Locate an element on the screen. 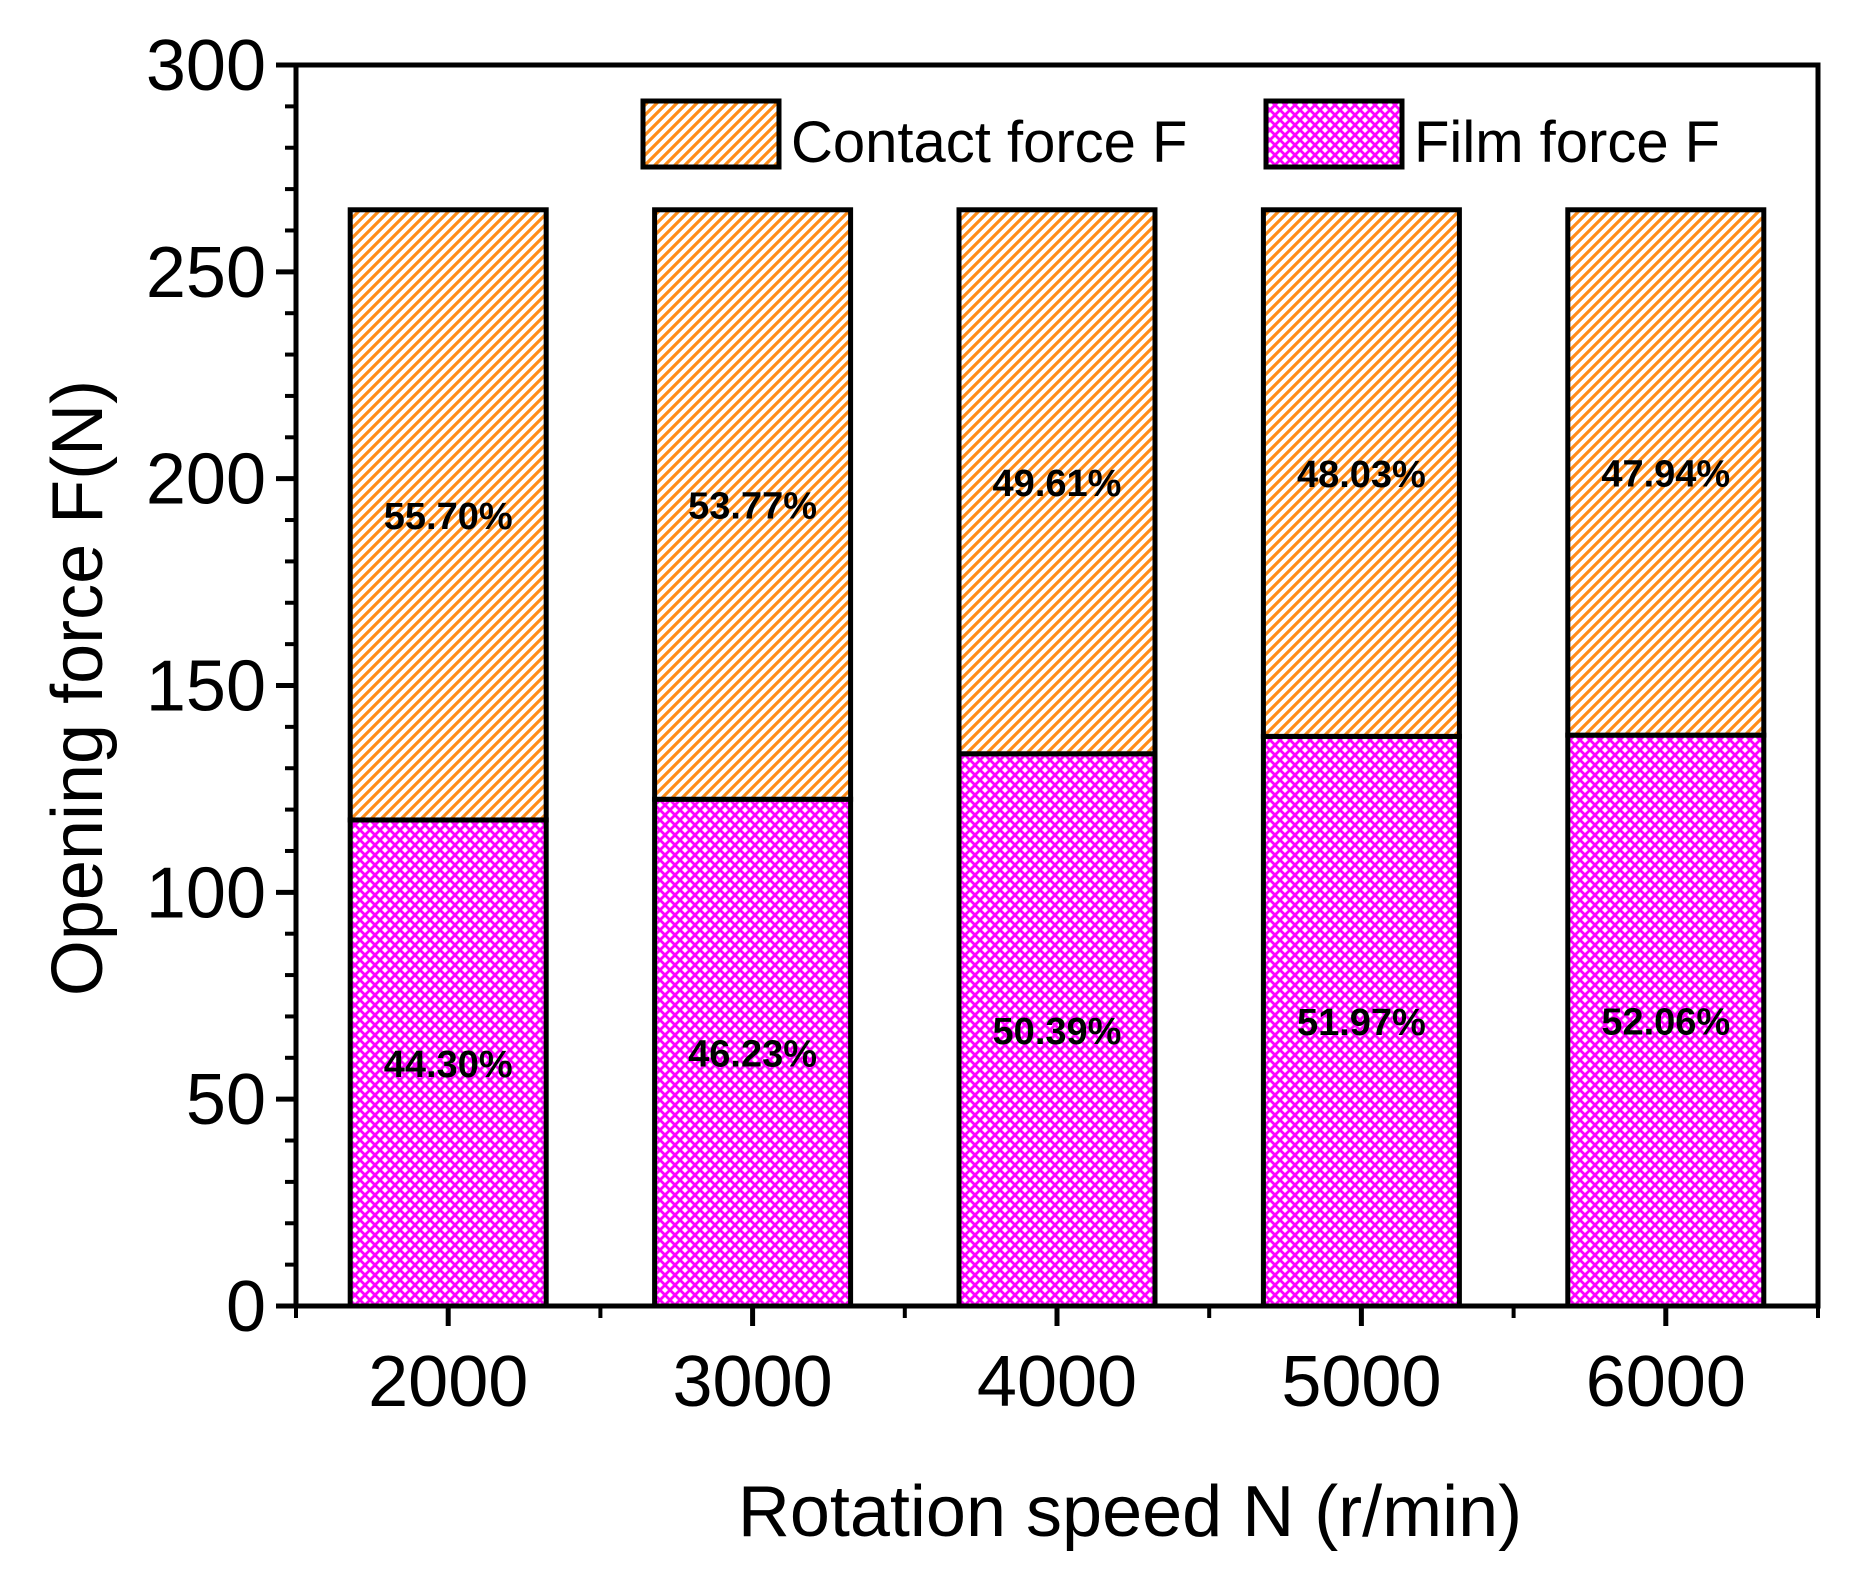 The height and width of the screenshot is (1574, 1857). y-tick-label: 50 is located at coordinates (226, 1100).